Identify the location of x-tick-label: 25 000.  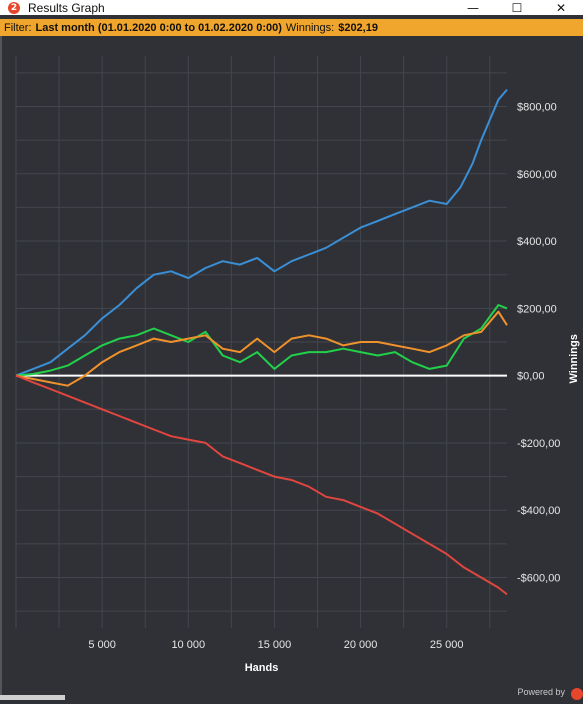
(447, 645).